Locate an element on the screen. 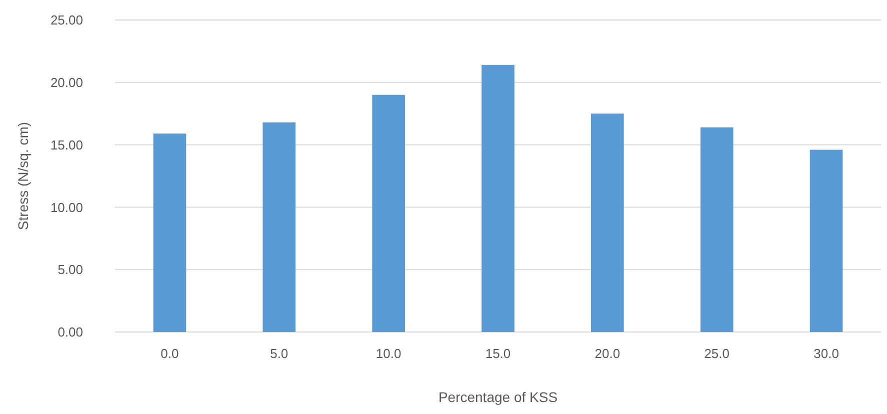 This screenshot has height=414, width=887. x-axis-title: Percentage of KSS is located at coordinates (498, 397).